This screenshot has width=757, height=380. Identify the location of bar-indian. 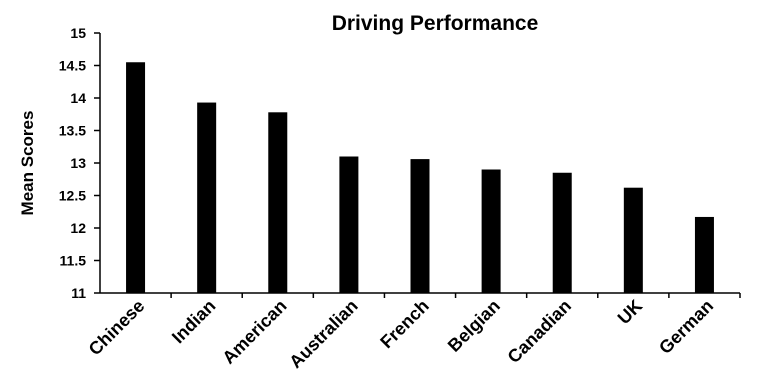
(207, 197).